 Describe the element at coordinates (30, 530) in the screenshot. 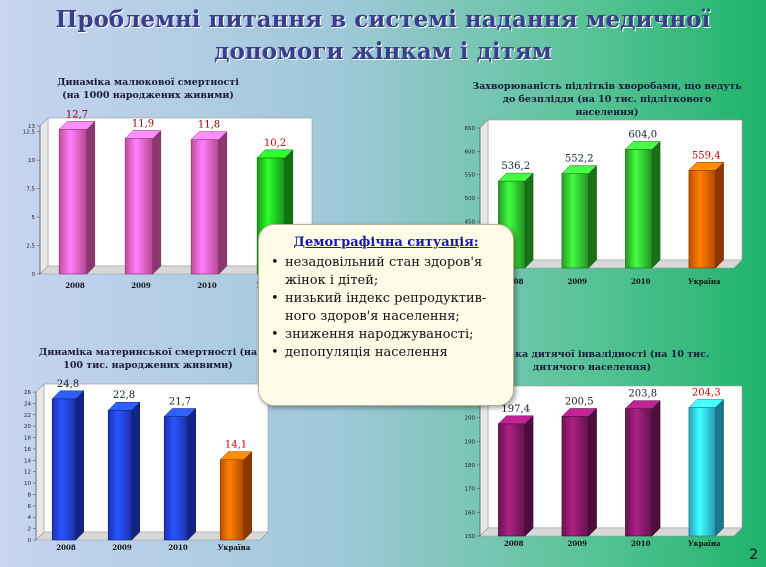

I see `y-tick-label: 2` at that location.